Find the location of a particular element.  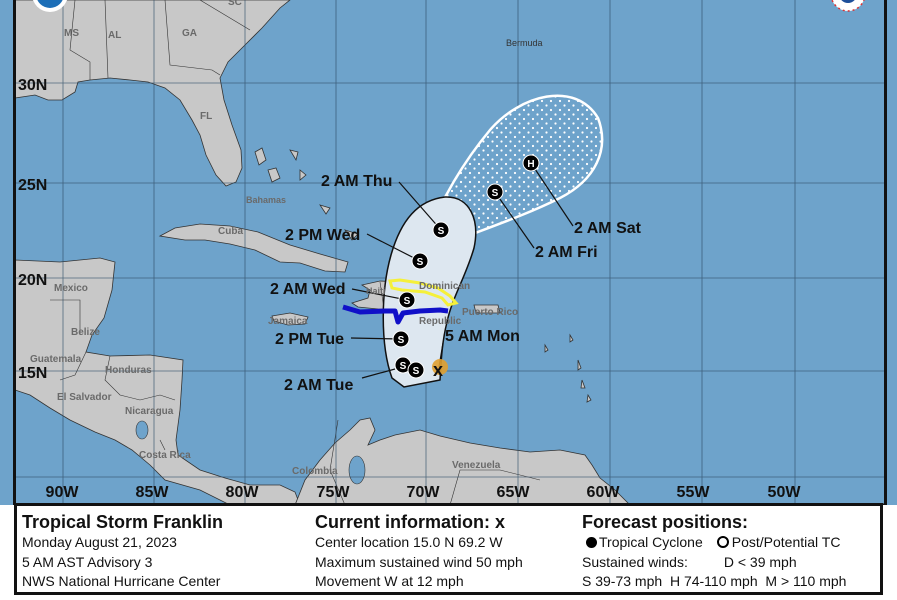

current-location: Center location 15.0 N 69.2 W is located at coordinates (409, 542).